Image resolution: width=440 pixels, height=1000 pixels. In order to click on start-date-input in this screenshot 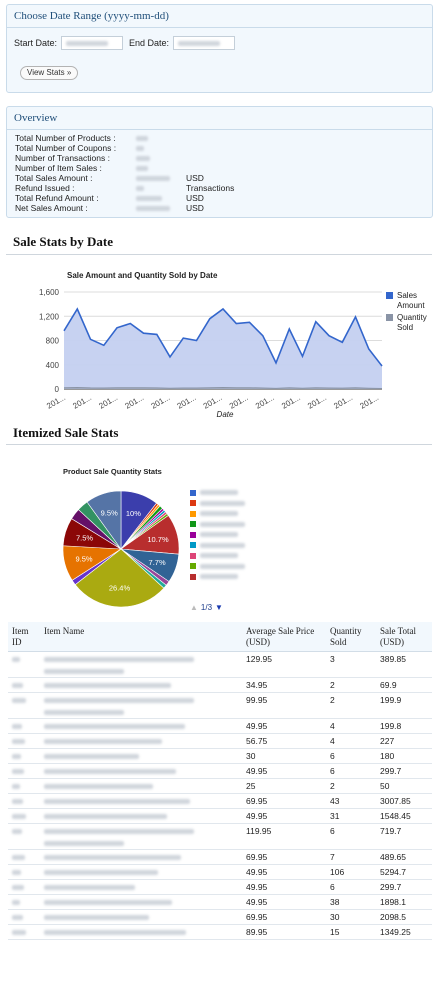, I will do `click(92, 43)`.